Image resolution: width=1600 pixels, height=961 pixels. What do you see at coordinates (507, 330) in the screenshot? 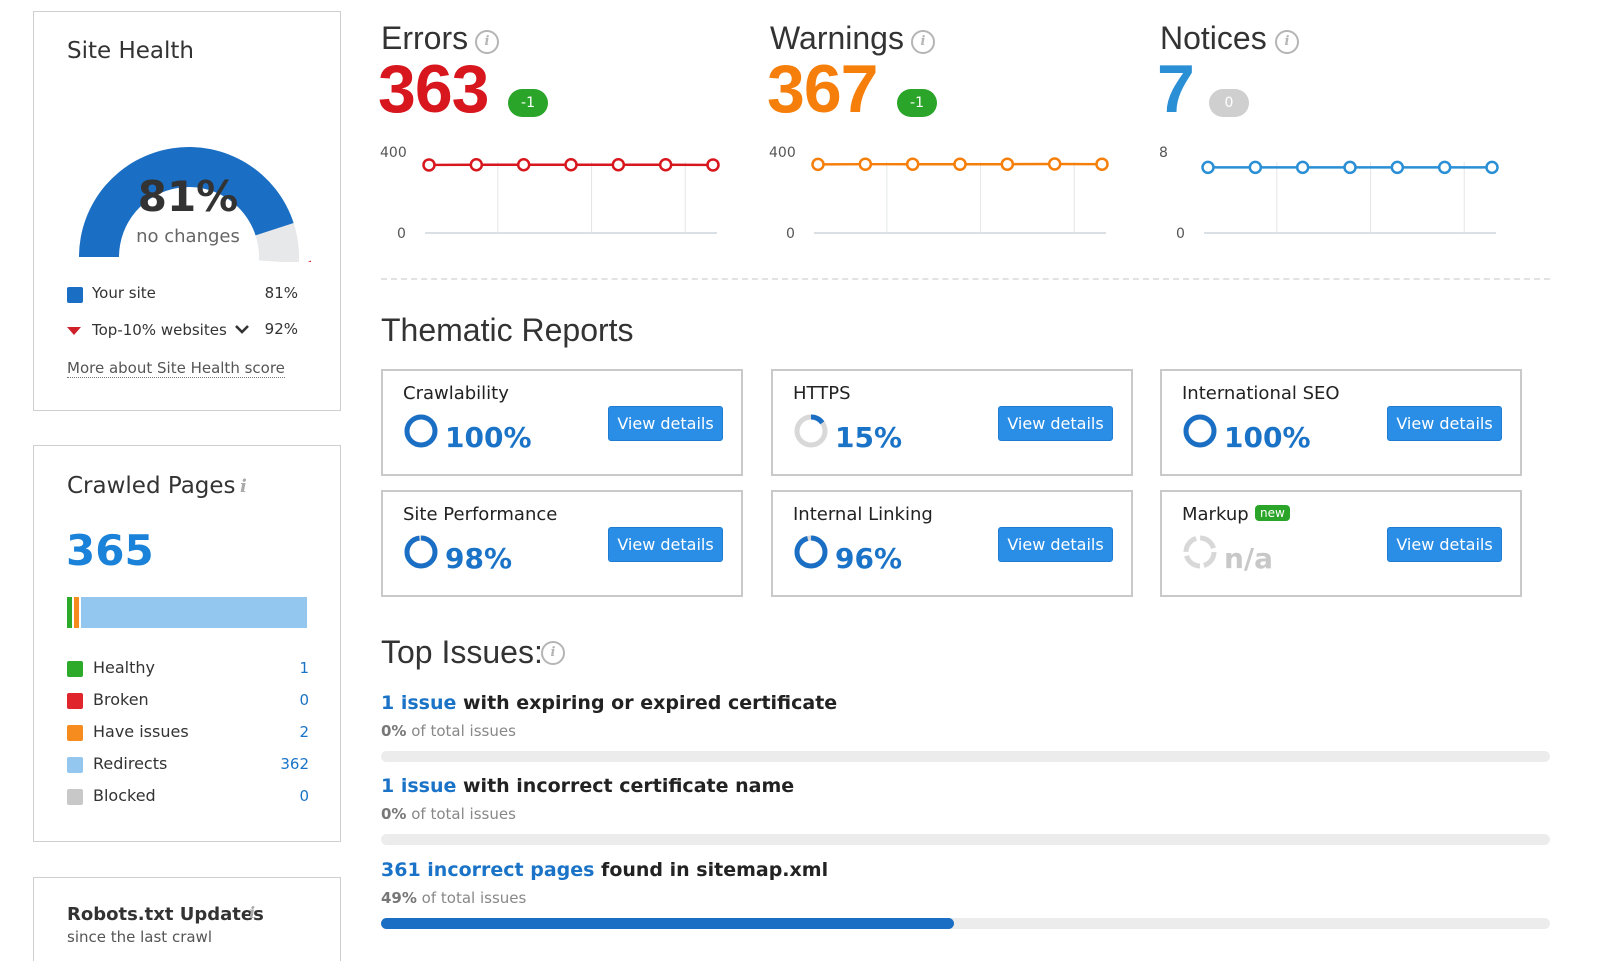
I see `thematic-reports-title: Thematic Reports` at bounding box center [507, 330].